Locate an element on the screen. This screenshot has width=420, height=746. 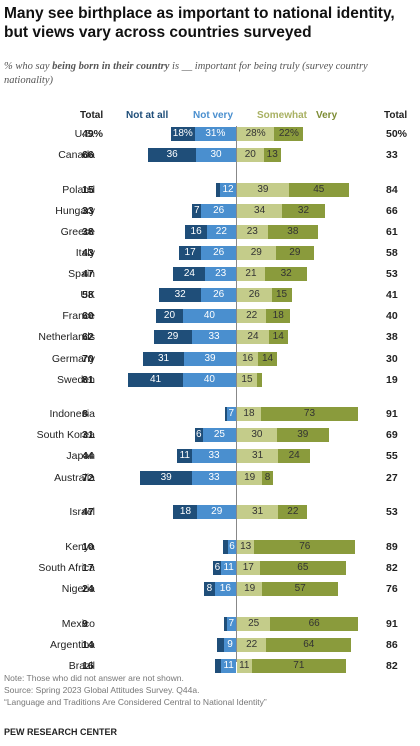
total-right-value: 84 is located at coordinates (392, 190).